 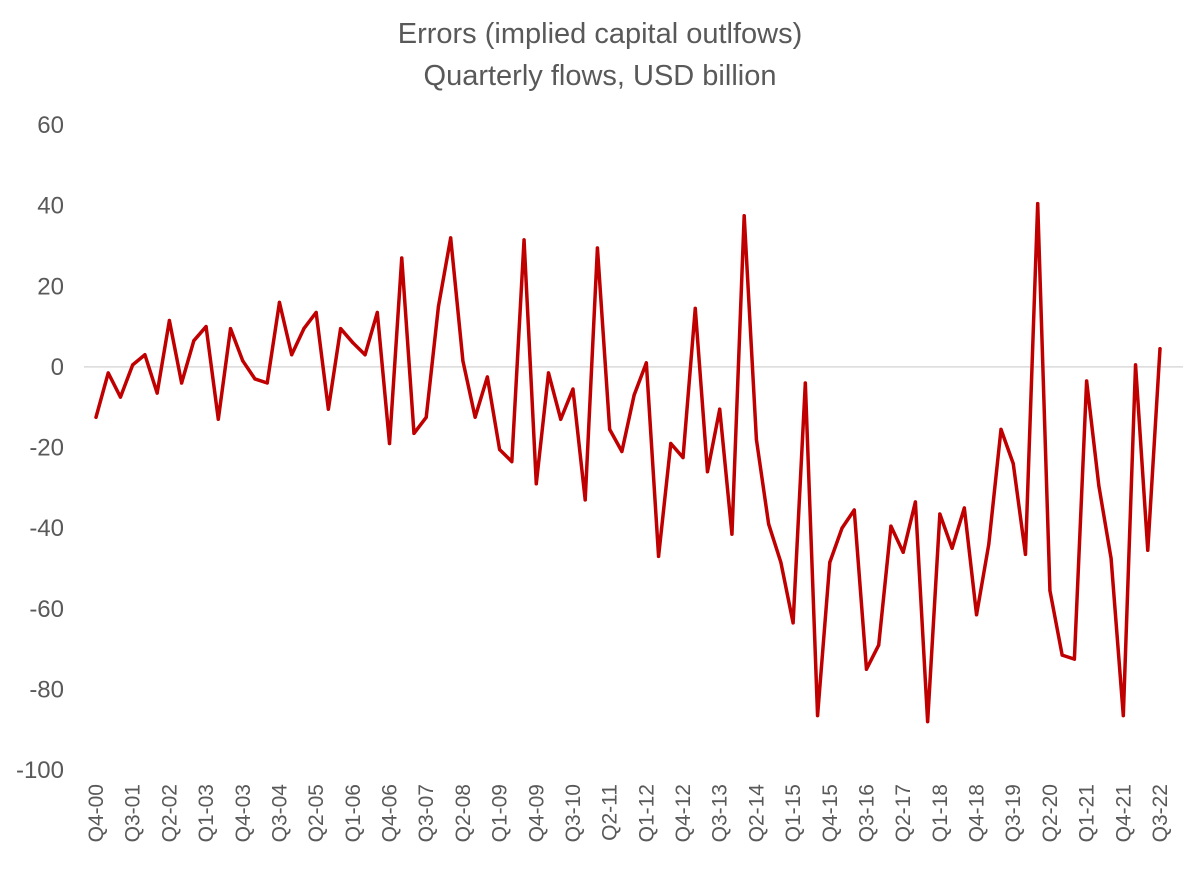 I want to click on x-tick-label: Q3-10, so click(x=573, y=813).